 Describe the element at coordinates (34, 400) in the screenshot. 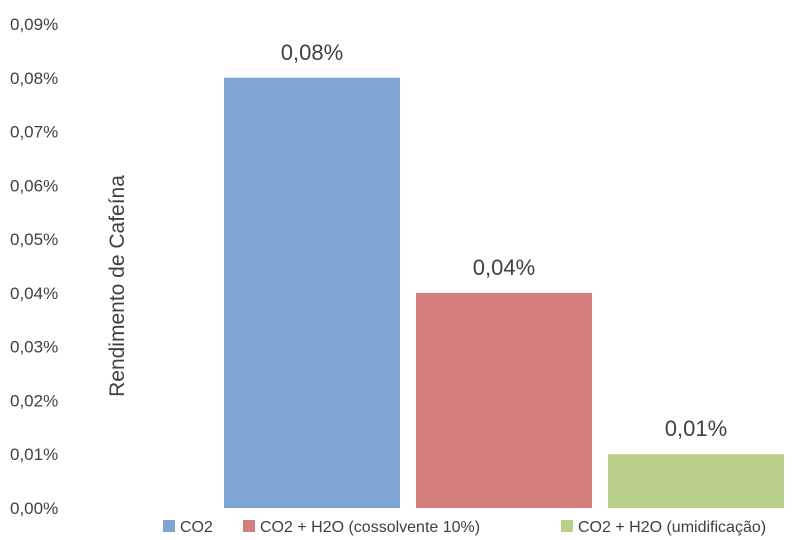

I see `y-tick-label: 0,02%` at that location.